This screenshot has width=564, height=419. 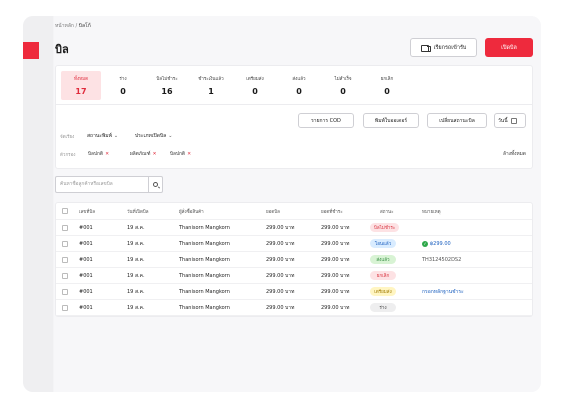 What do you see at coordinates (431, 212) in the screenshot?
I see `column-header: หมายเหตุ` at bounding box center [431, 212].